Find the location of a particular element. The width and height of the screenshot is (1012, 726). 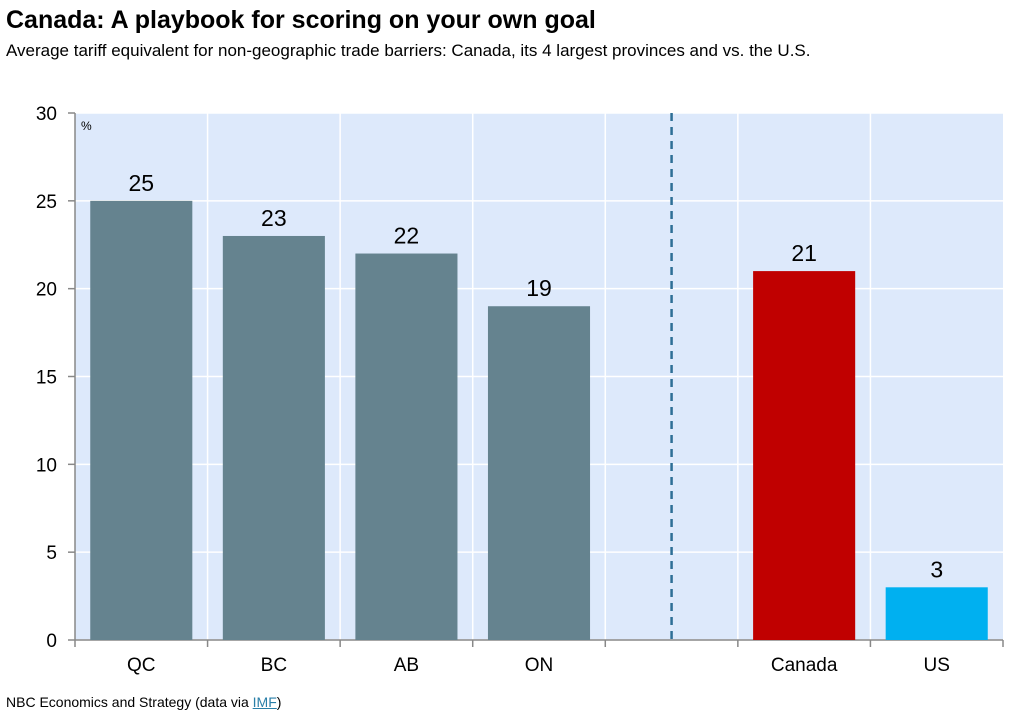

y-tick-label: 30 is located at coordinates (46, 114).